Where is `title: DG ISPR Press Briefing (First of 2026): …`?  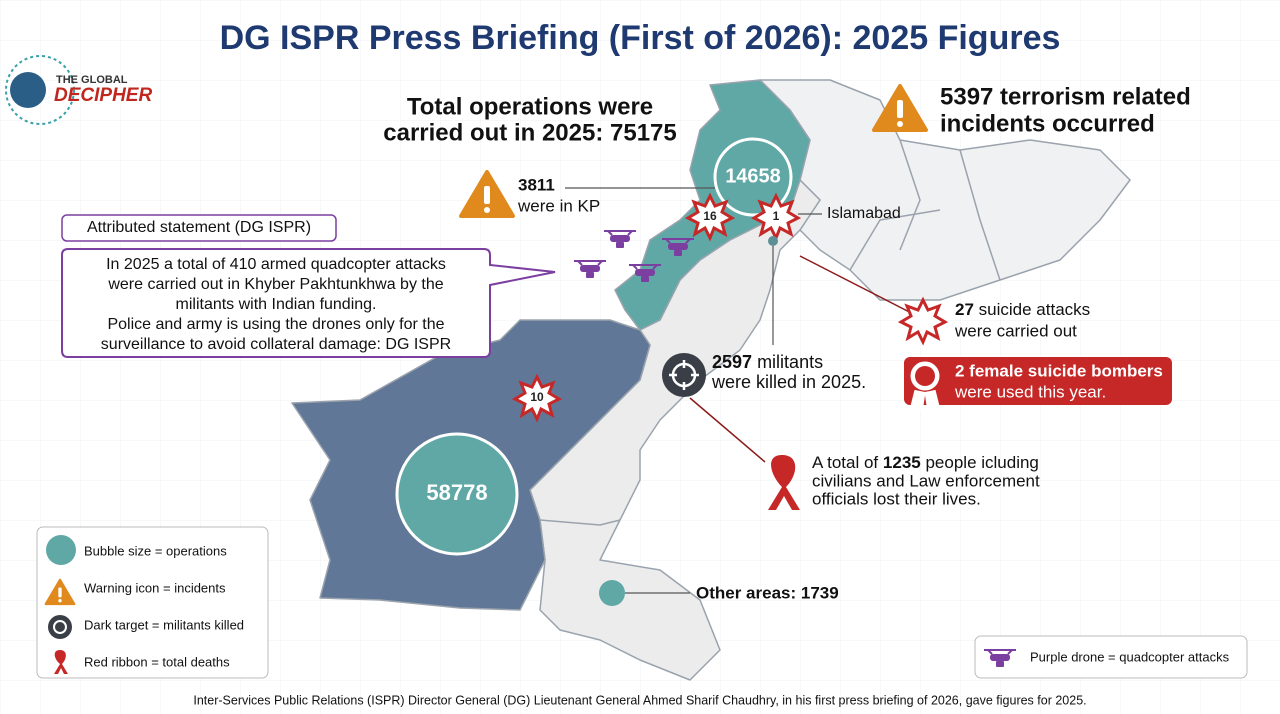
title: DG ISPR Press Briefing (First of 2026): … is located at coordinates (640, 38).